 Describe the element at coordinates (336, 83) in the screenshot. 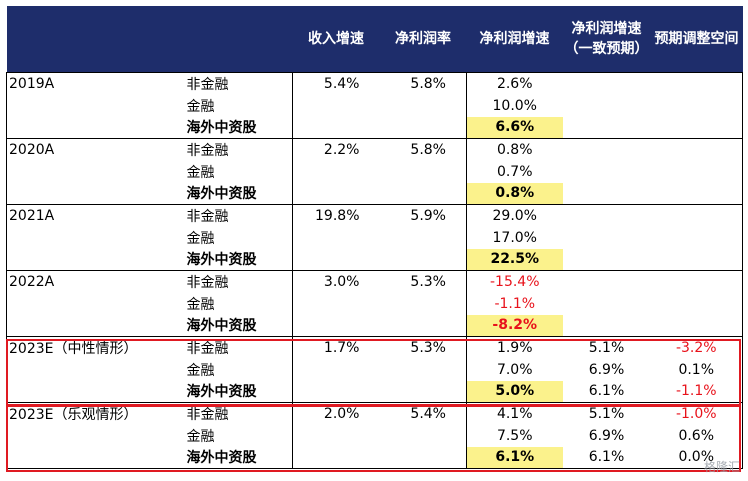

I see `revenue-growth-cell: 5.4%` at that location.